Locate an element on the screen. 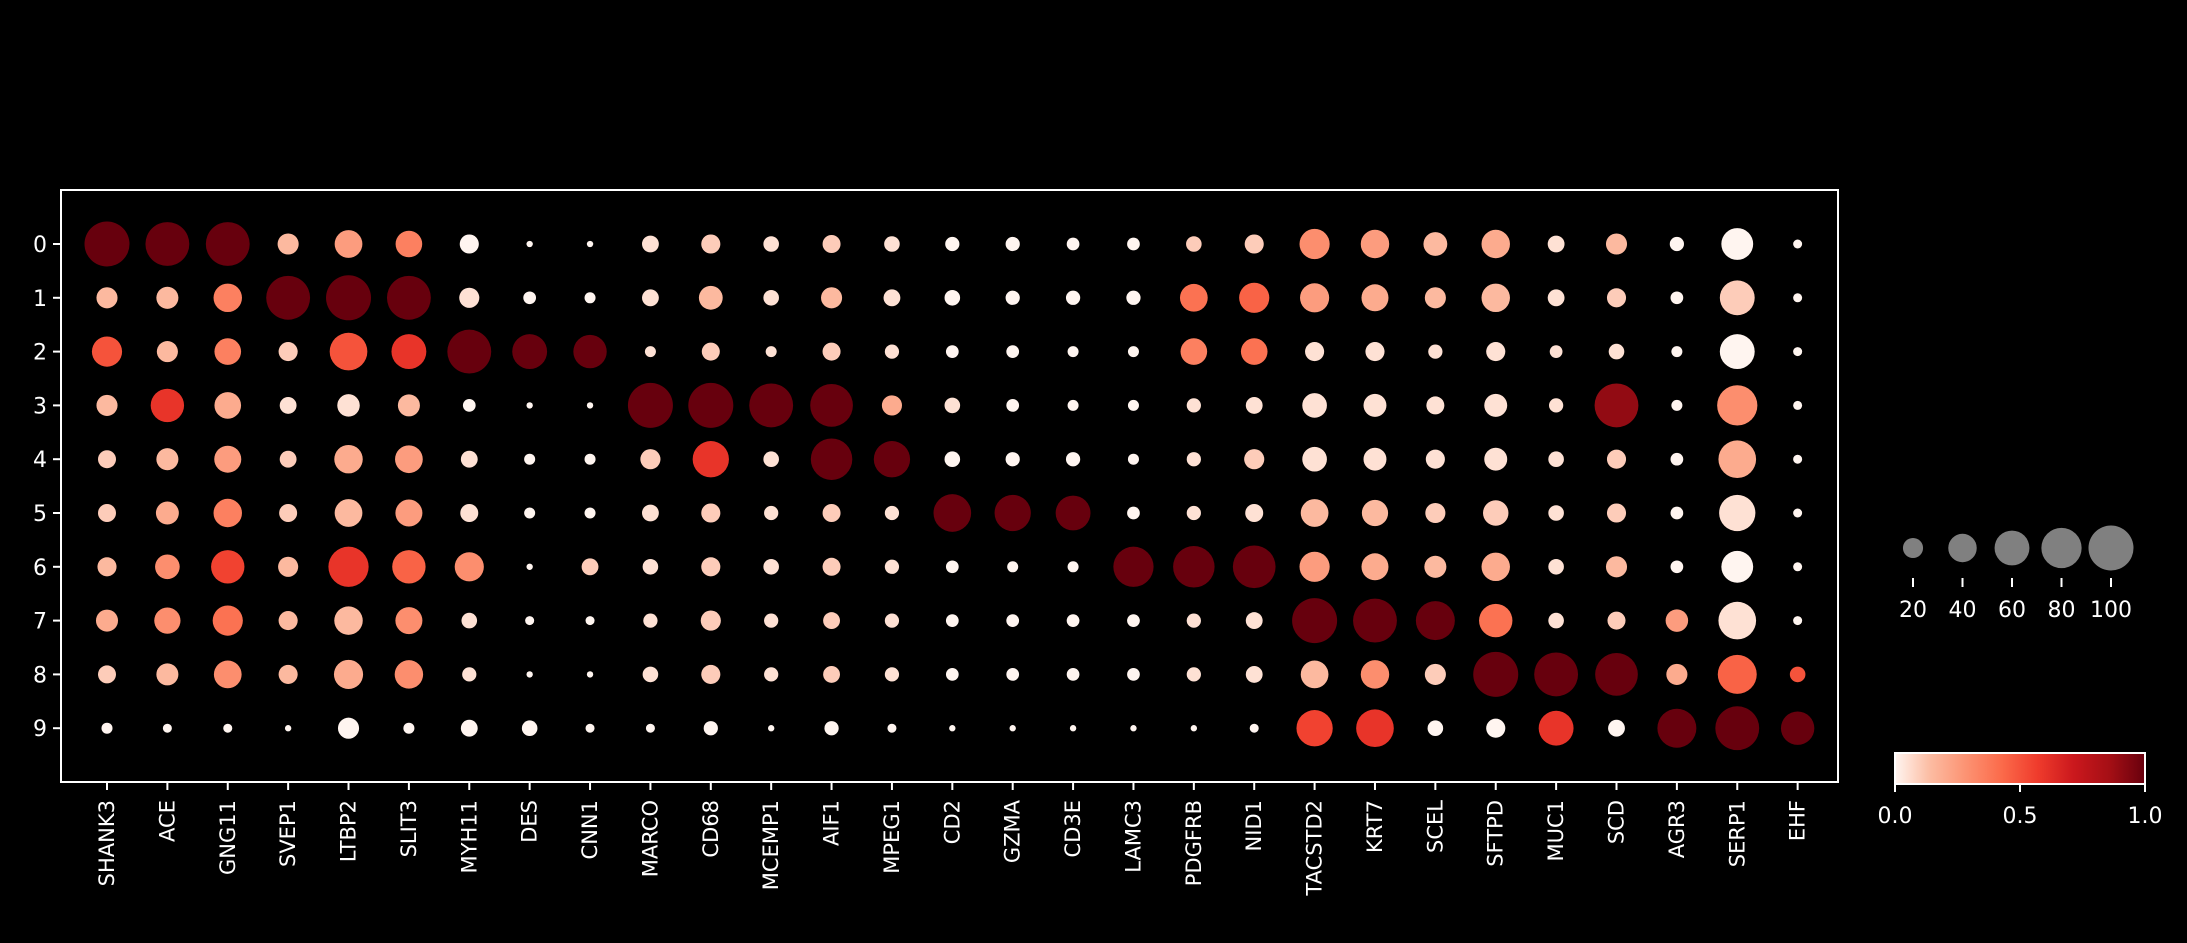 Image resolution: width=2187 pixels, height=943 pixels. y-axis: 0 1 2 3 4 5 6 7 8 9 is located at coordinates (47, 487).